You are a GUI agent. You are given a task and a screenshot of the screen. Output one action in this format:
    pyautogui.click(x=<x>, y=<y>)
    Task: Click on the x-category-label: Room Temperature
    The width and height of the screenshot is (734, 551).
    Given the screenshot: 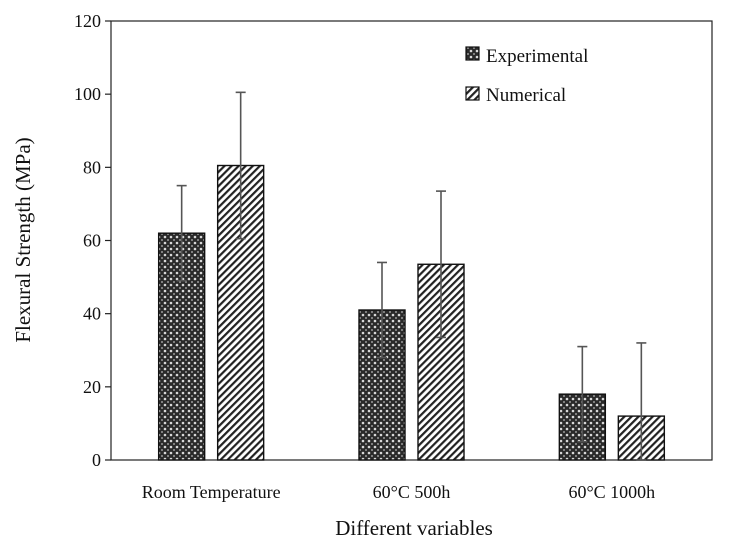 What is the action you would take?
    pyautogui.click(x=211, y=492)
    